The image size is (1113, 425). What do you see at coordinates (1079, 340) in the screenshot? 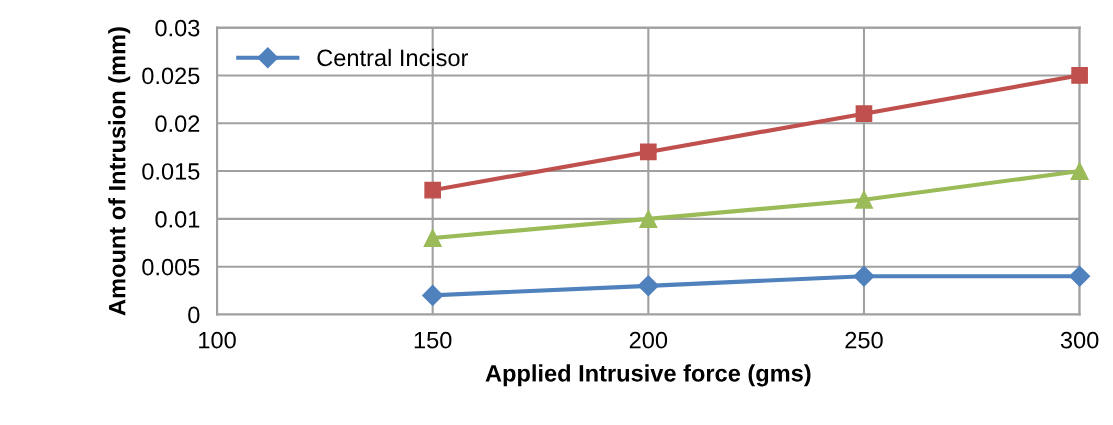
I see `x-tick-label: 300` at bounding box center [1079, 340].